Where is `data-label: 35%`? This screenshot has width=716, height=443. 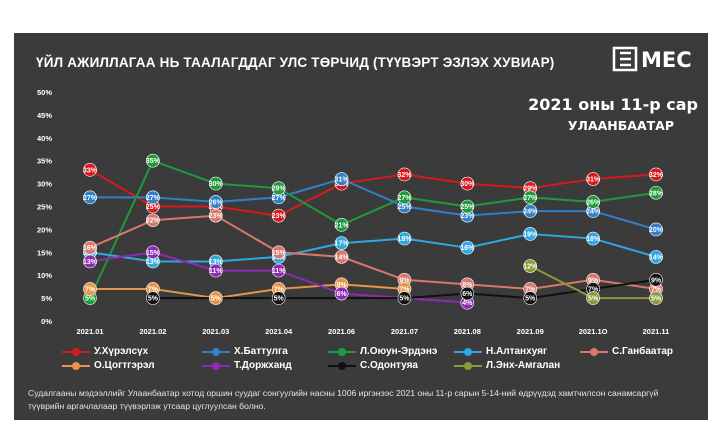 data-label: 35% is located at coordinates (153, 161).